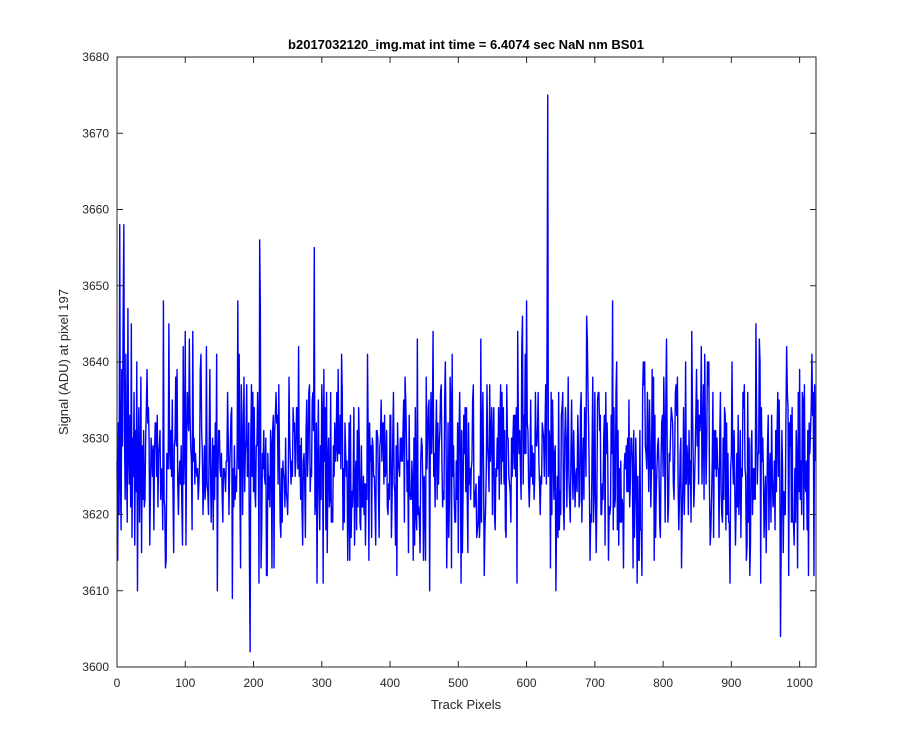 The image size is (900, 750). I want to click on y-tick-label: 3680, so click(95, 57).